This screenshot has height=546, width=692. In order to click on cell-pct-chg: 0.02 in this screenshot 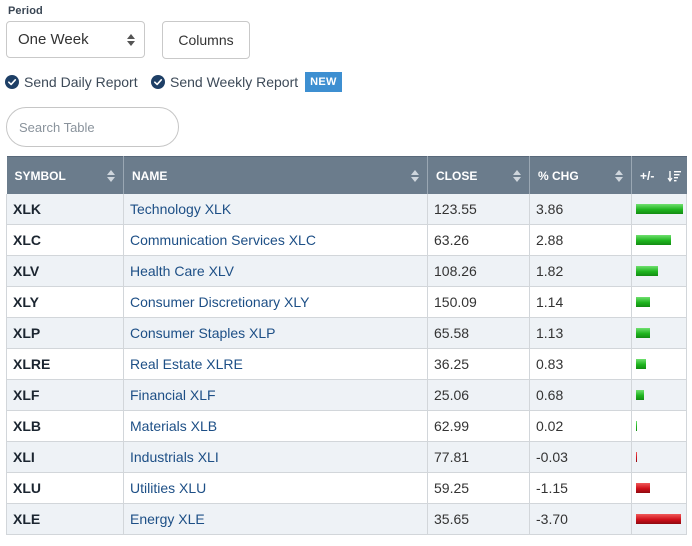, I will do `click(580, 426)`.